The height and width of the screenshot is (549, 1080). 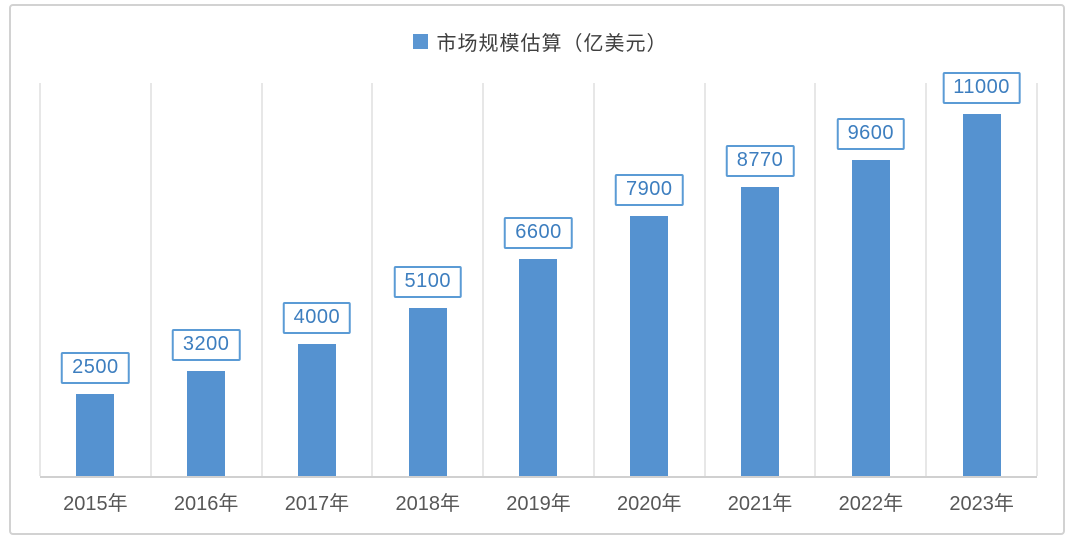 I want to click on bar-category-cell: 6600, so click(x=538, y=279).